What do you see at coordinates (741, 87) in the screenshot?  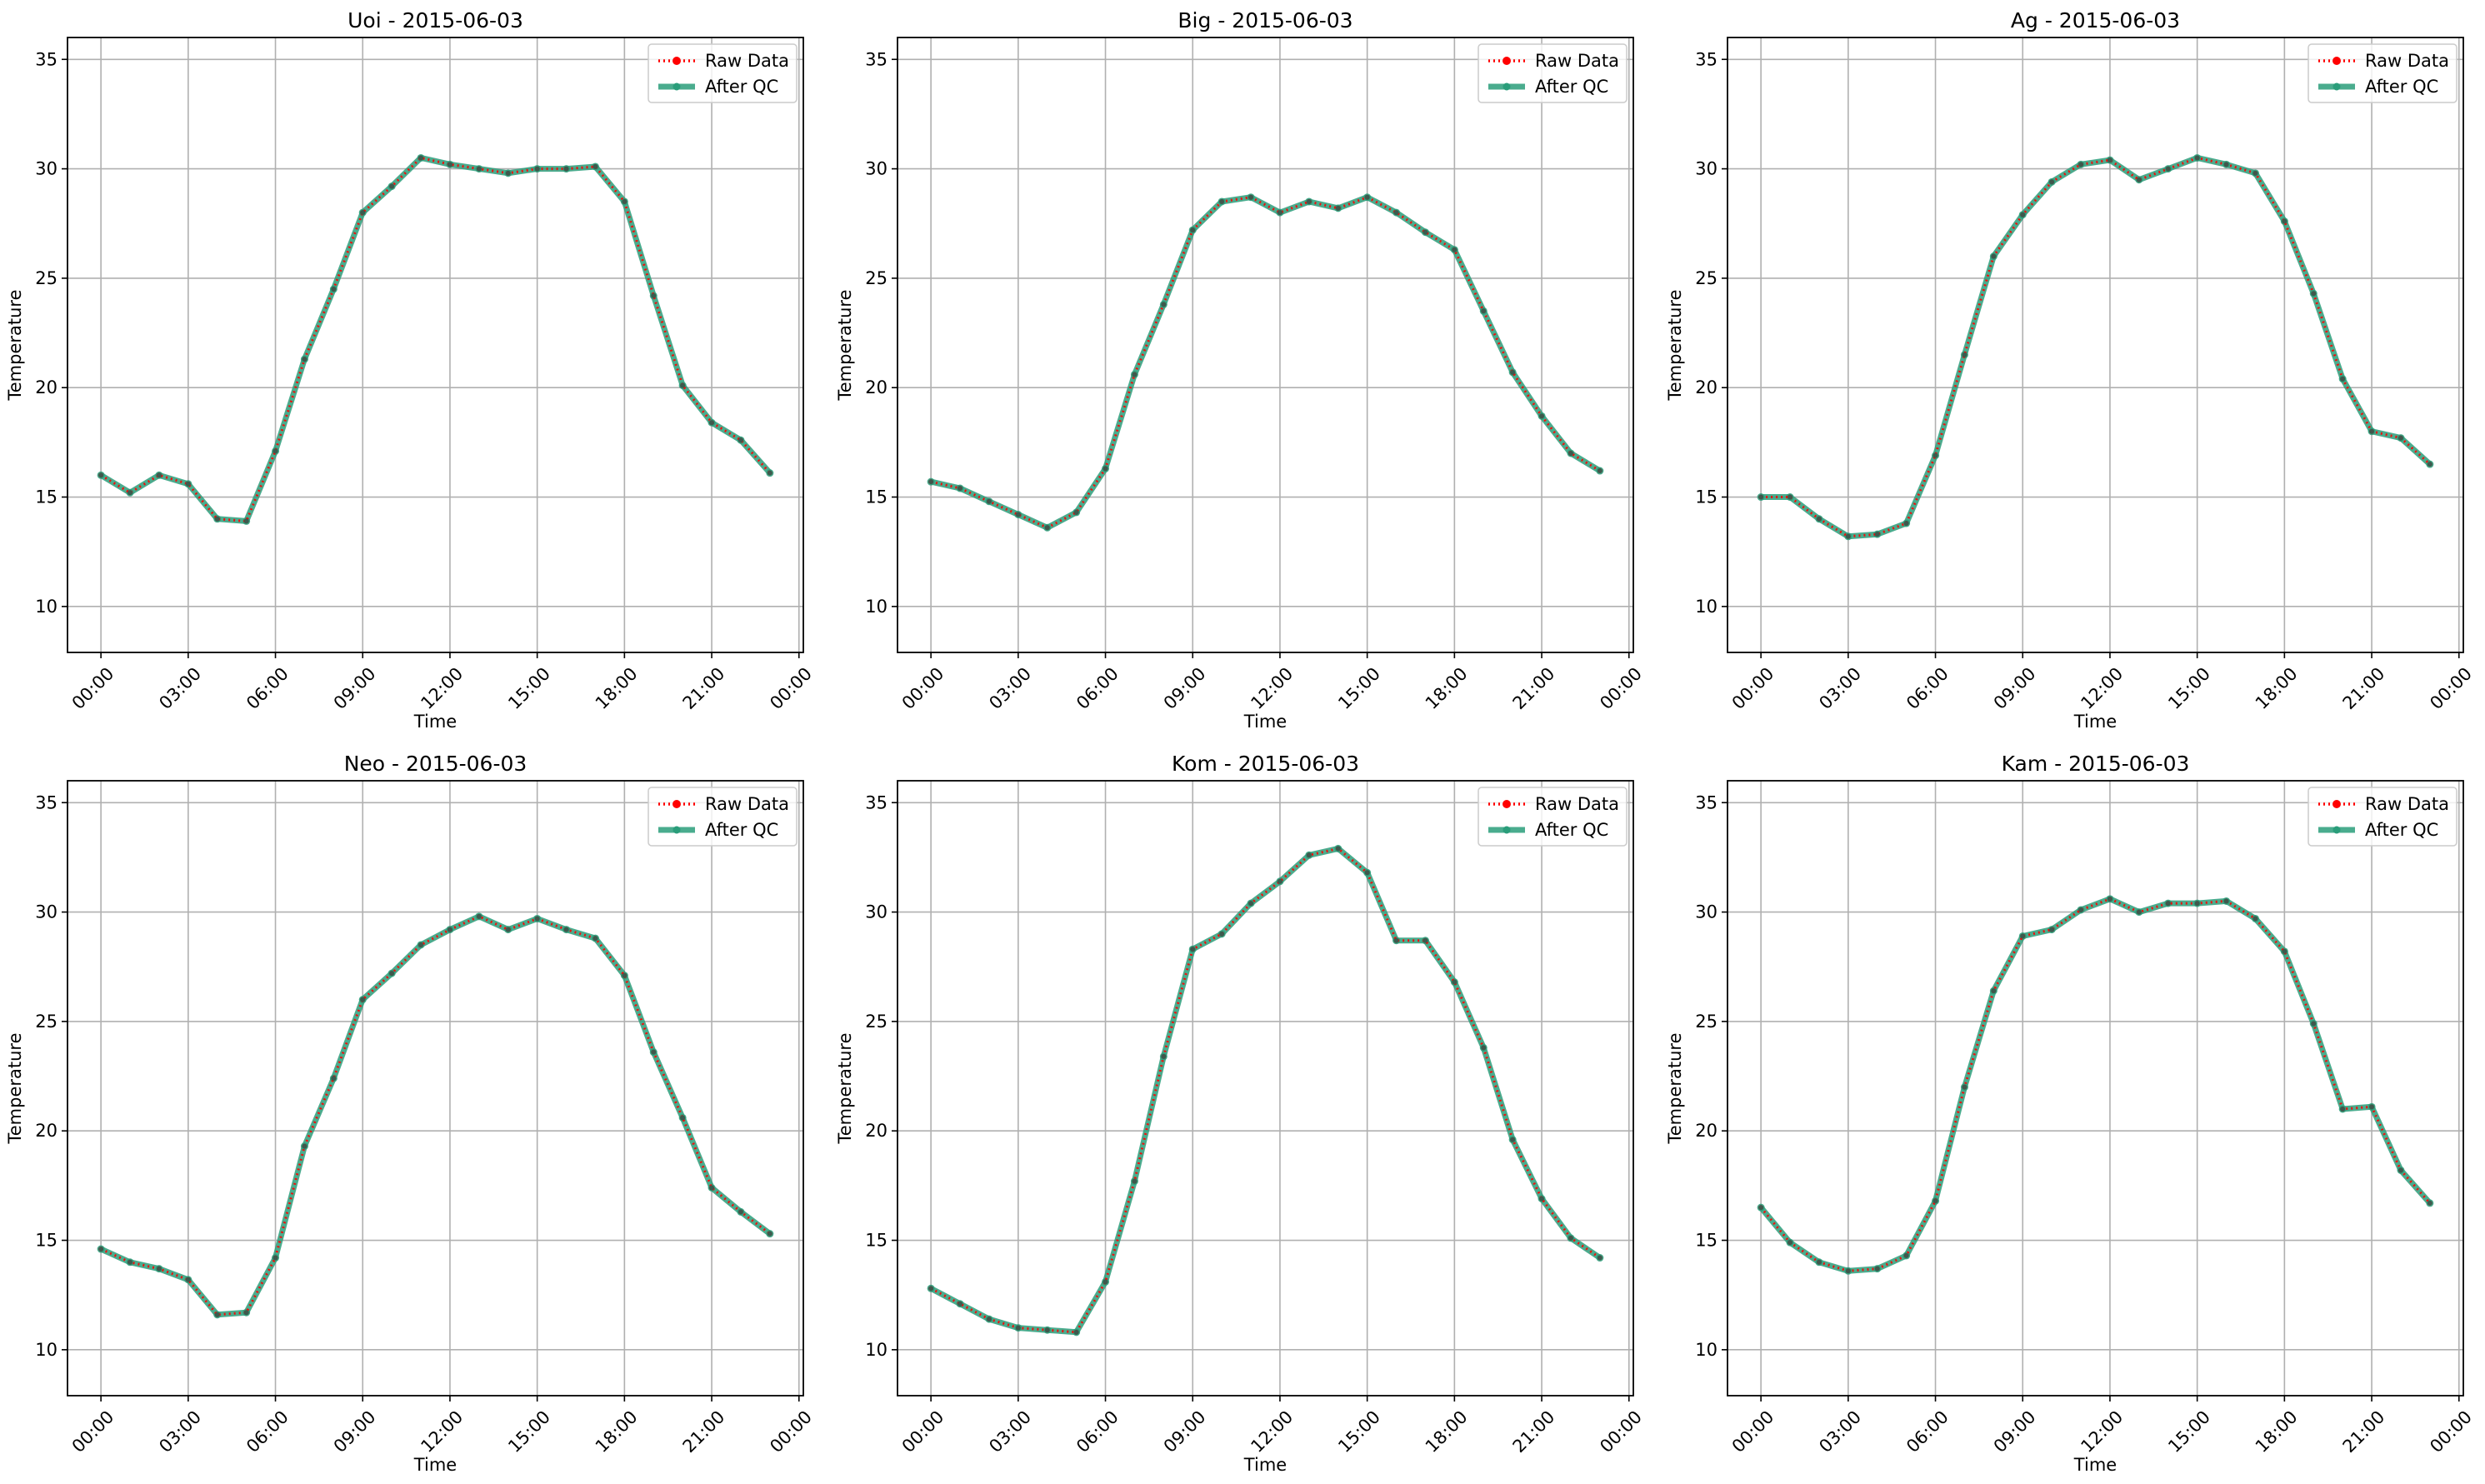 I see `legend-label: After QC` at bounding box center [741, 87].